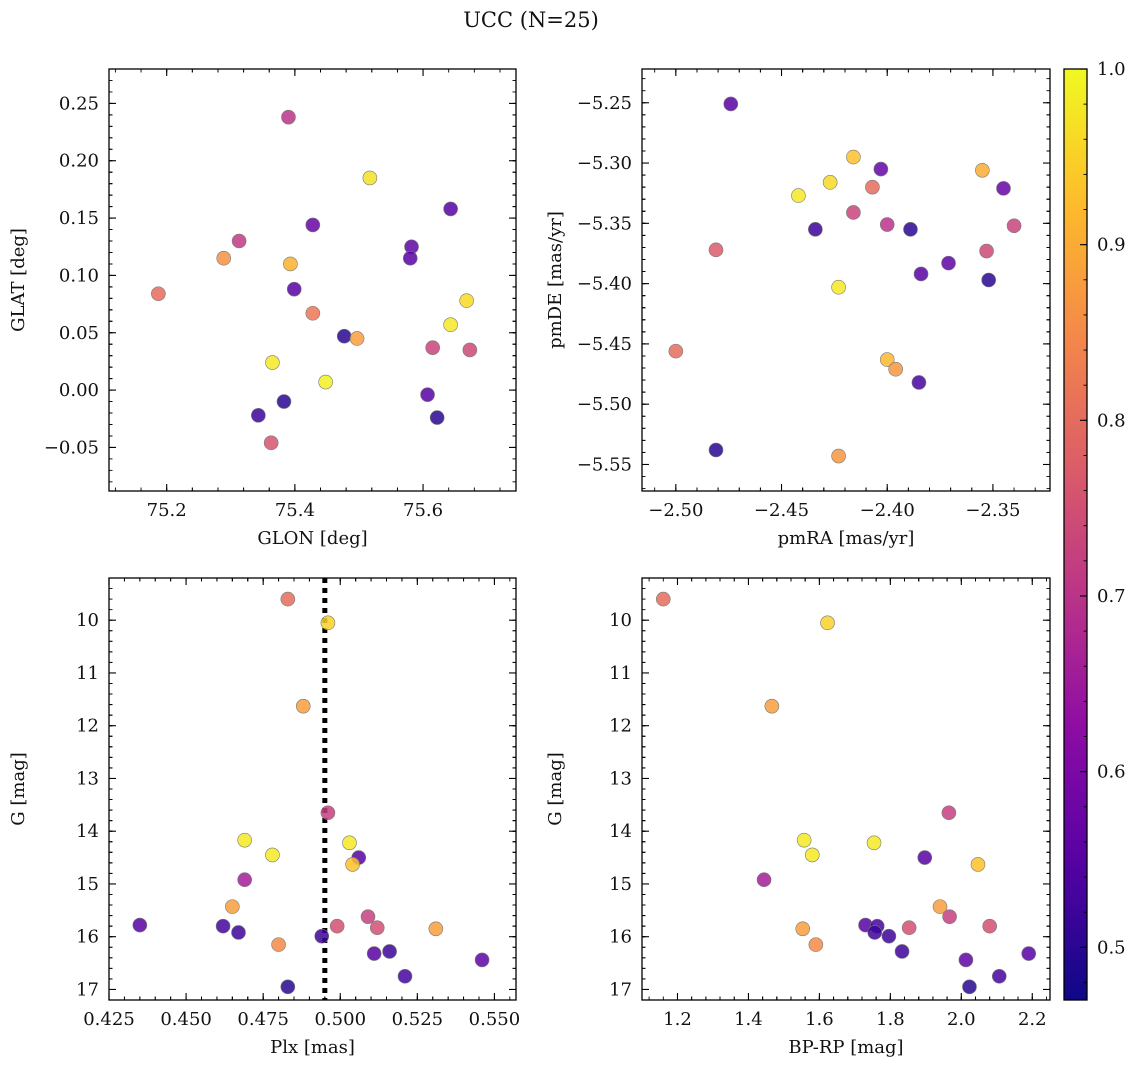  What do you see at coordinates (423, 510) in the screenshot?
I see `x-tick-label: 75.6` at bounding box center [423, 510].